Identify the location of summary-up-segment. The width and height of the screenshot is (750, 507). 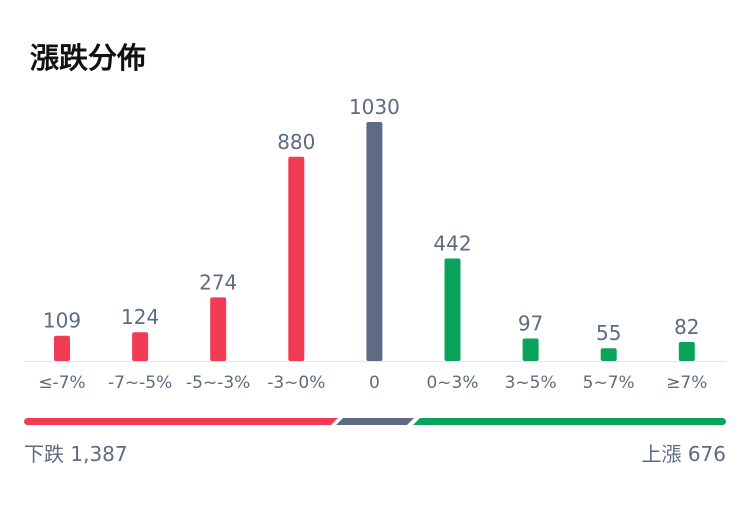
(568, 421).